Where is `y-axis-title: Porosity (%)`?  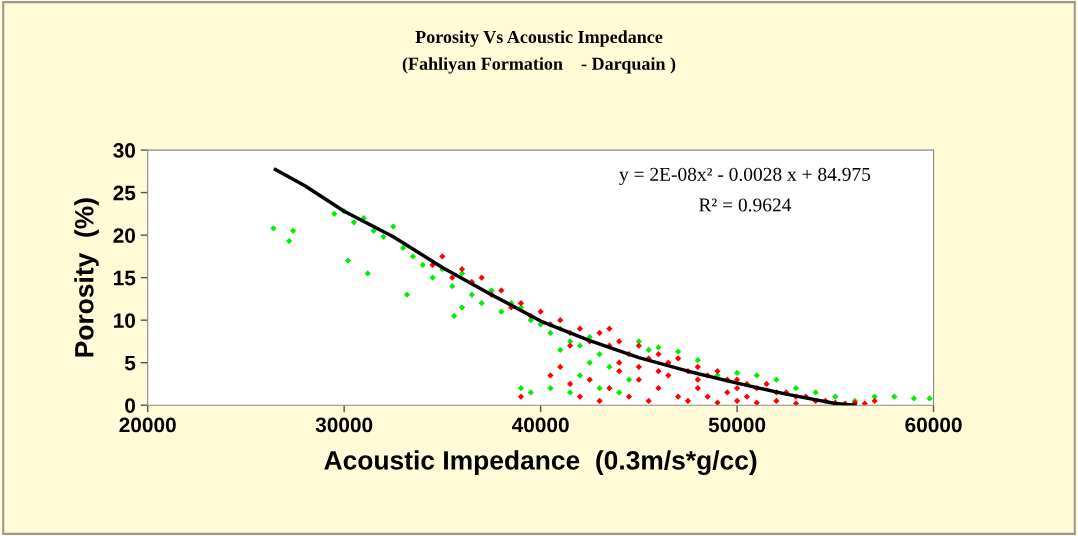
y-axis-title: Porosity (%) is located at coordinates (86, 277).